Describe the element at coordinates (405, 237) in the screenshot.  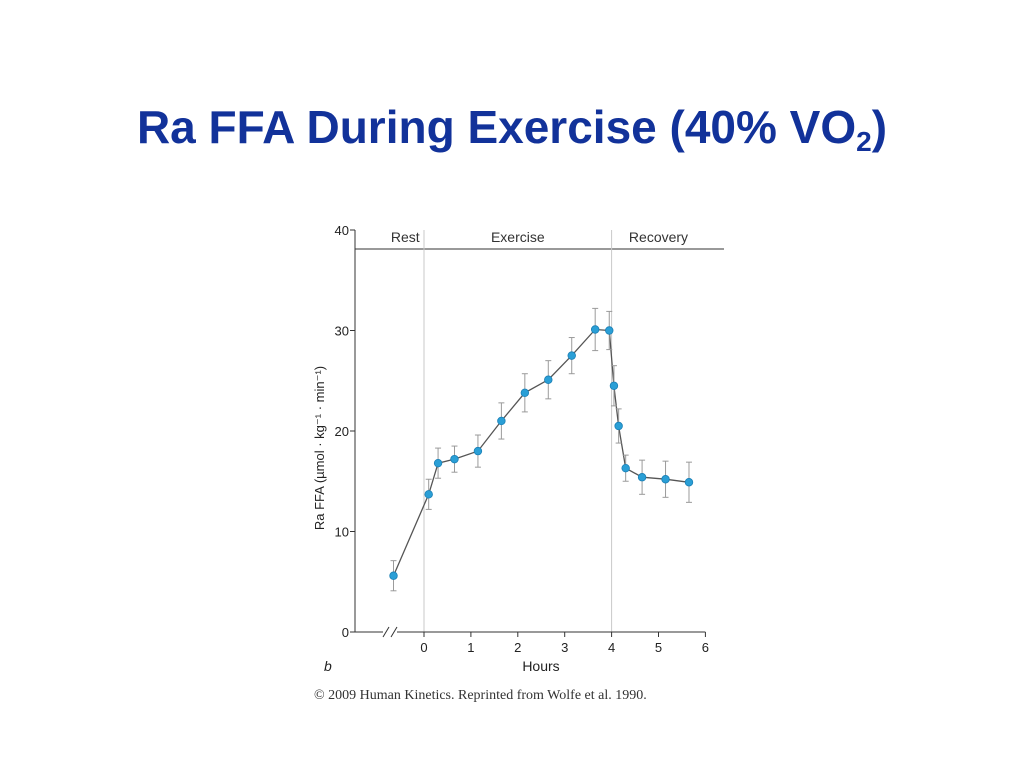
I see `phase-label-rest: Rest` at that location.